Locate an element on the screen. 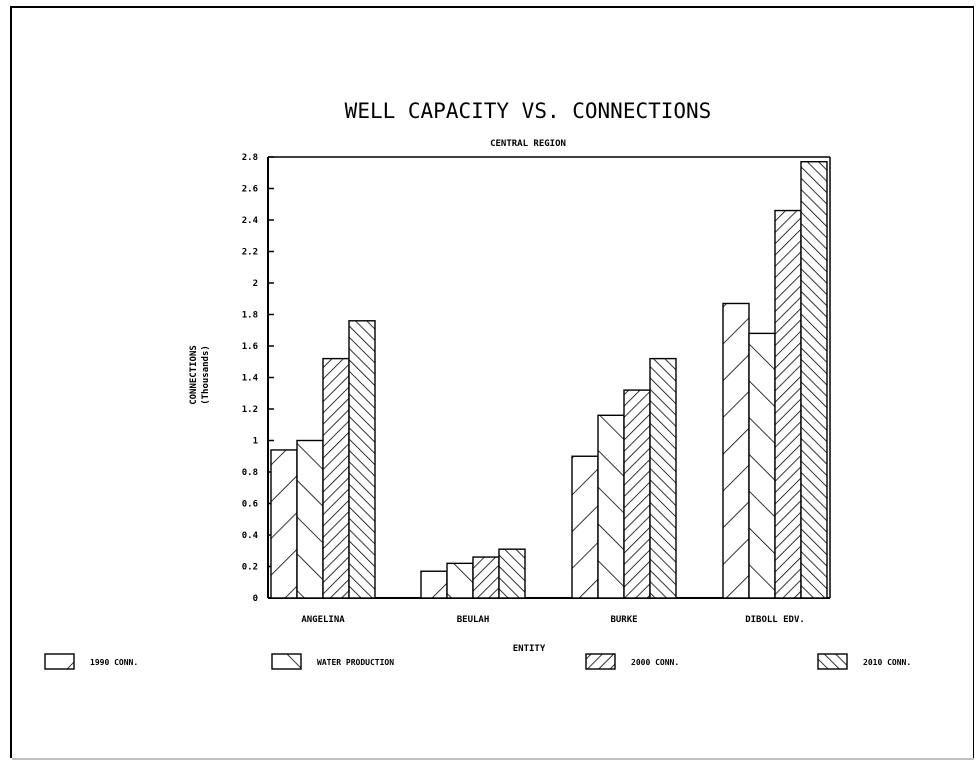 The image size is (977, 763). chart-title: WELL CAPACITY VS. CONNECTIONS is located at coordinates (528, 111).